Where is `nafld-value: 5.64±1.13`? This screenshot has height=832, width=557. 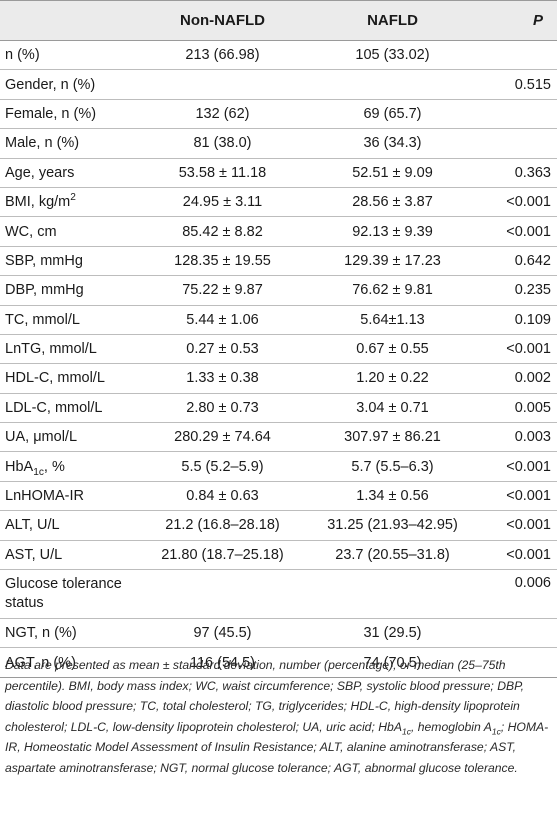 nafld-value: 5.64±1.13 is located at coordinates (392, 319).